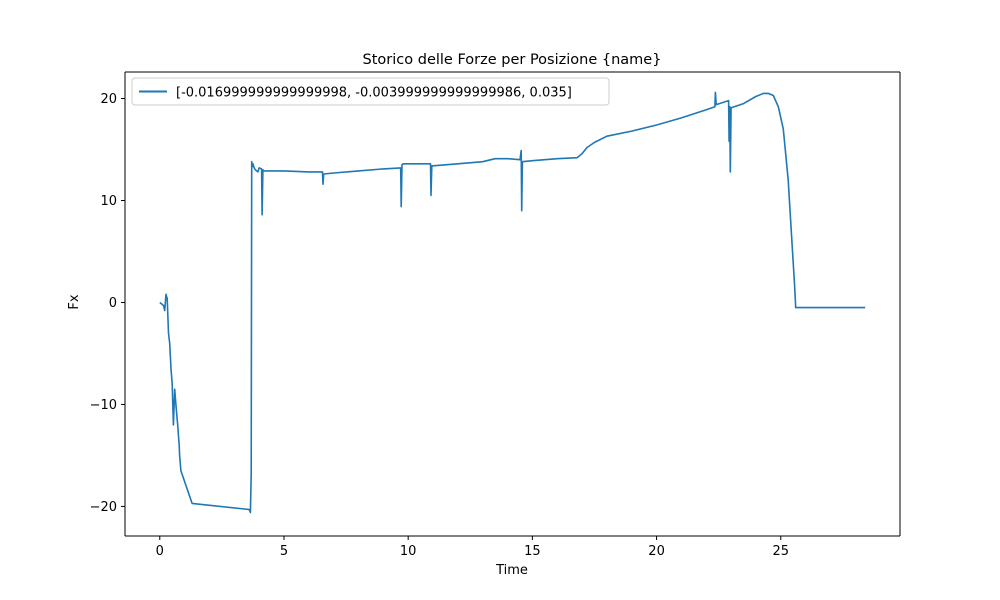 The height and width of the screenshot is (600, 1000). Describe the element at coordinates (103, 405) in the screenshot. I see `y-tick-label: −10` at that location.